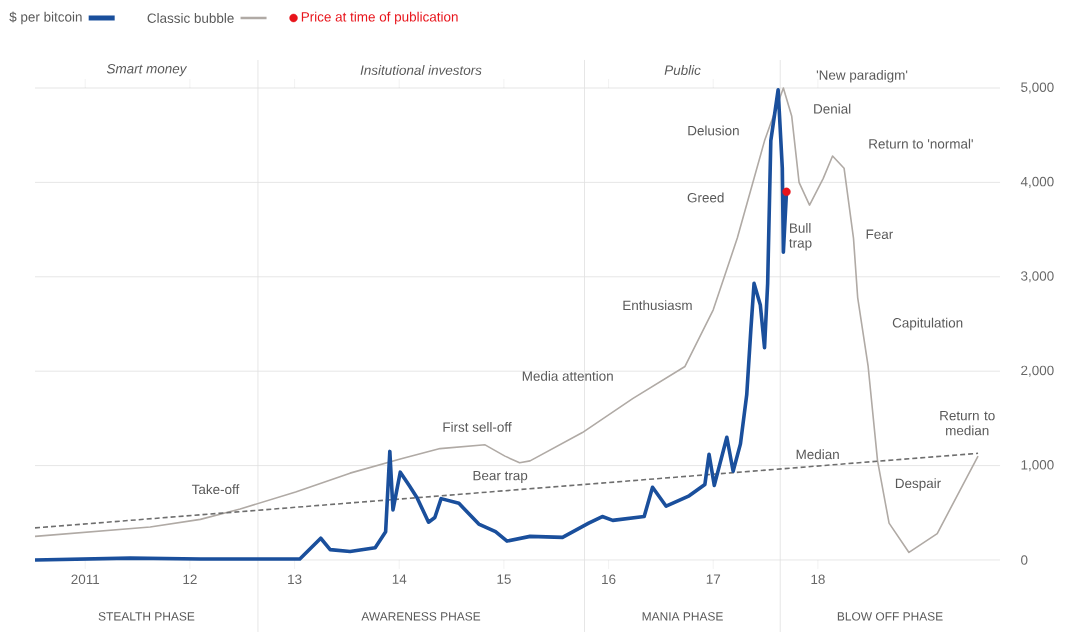 The image size is (1073, 636). What do you see at coordinates (713, 130) in the screenshot?
I see `annotation: Delusion` at bounding box center [713, 130].